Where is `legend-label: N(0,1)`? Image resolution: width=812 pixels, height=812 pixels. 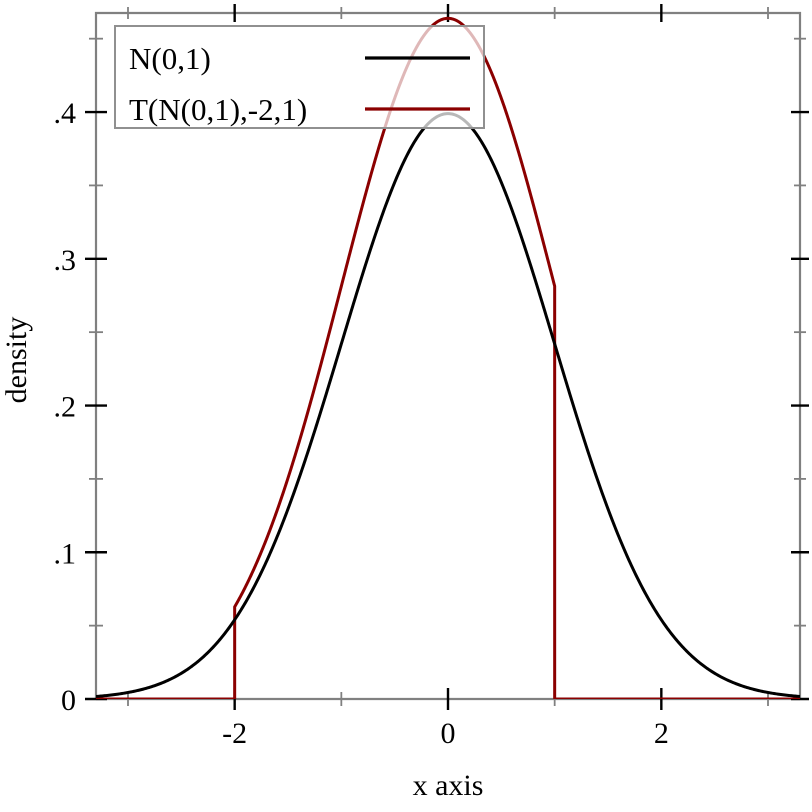
legend-label: N(0,1) is located at coordinates (170, 58).